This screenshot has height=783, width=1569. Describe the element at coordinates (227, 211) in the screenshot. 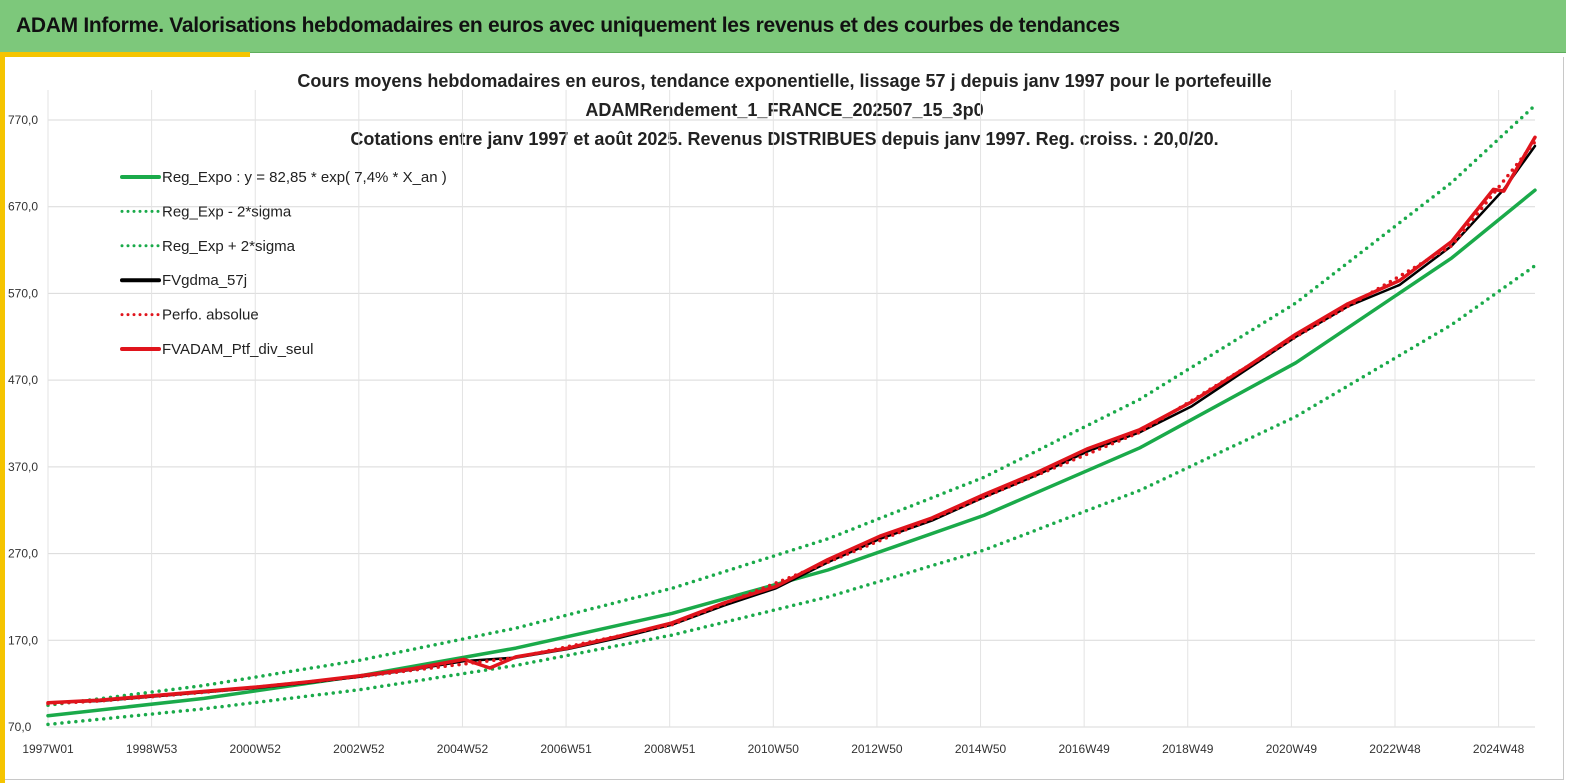

I see `legend-label: Reg_Exp - 2*sigma` at that location.